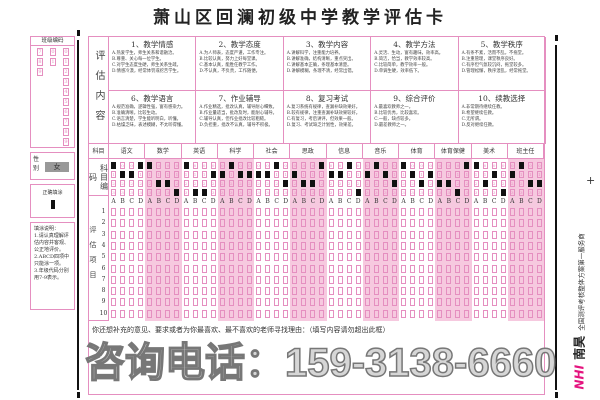 The height and width of the screenshot is (400, 600). Describe the element at coordinates (53, 52) in the screenshot. I see `class-code-bubble: 0` at that location.